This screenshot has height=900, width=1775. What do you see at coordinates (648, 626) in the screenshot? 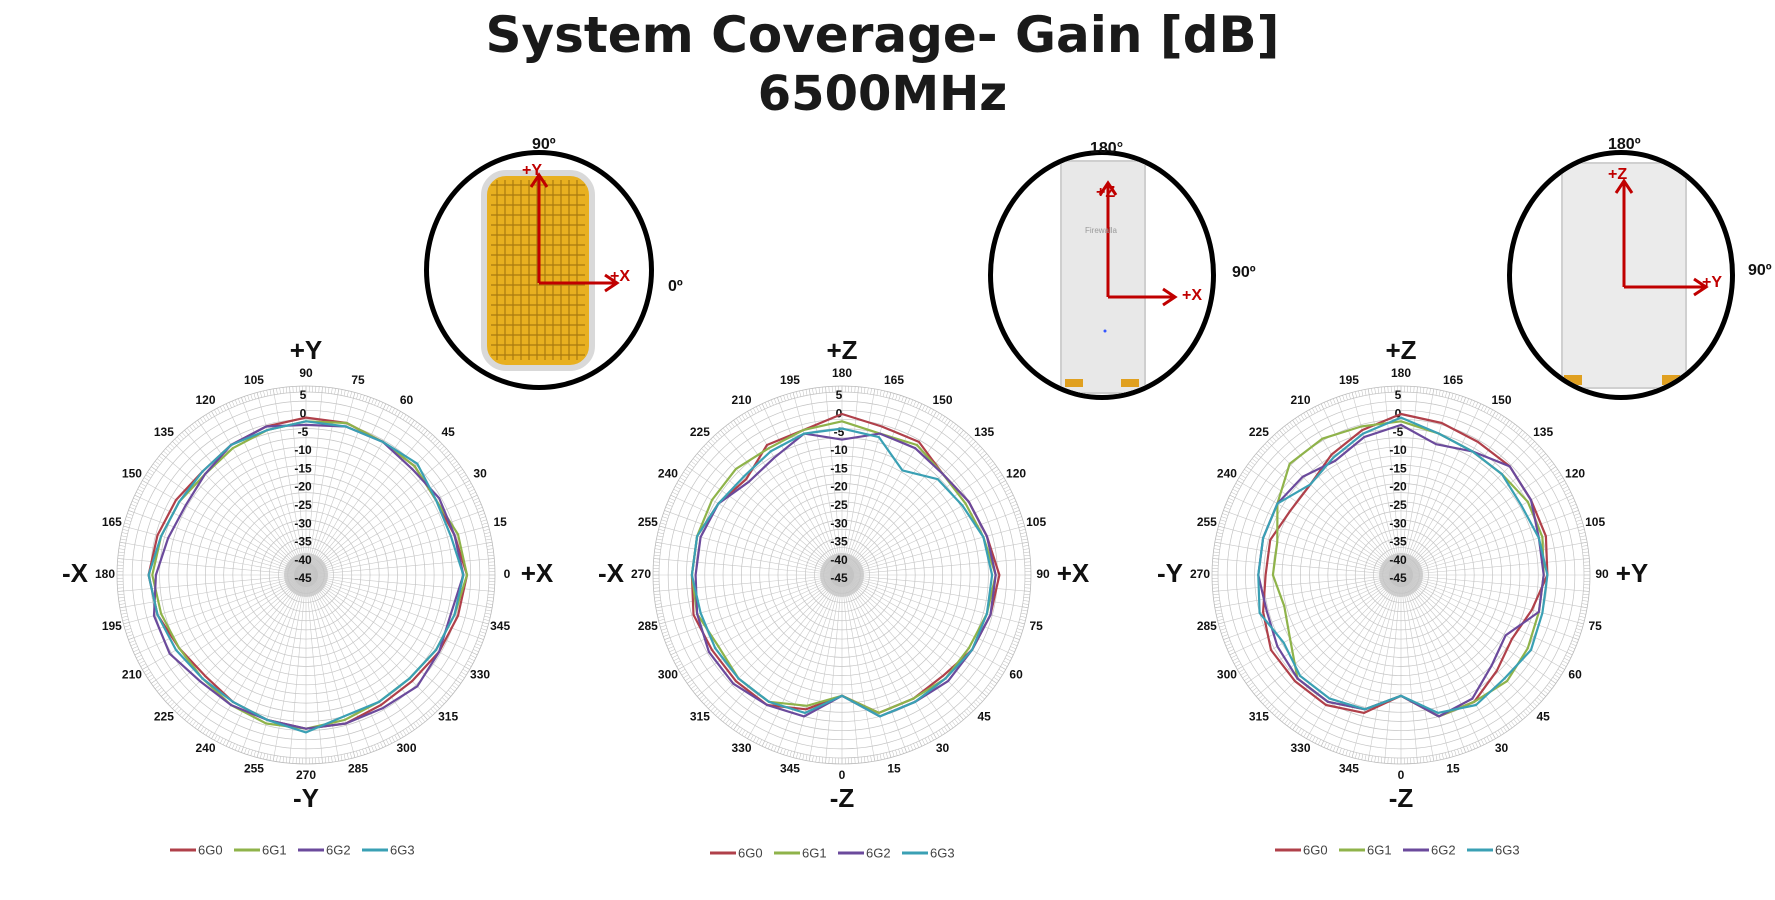
I see `angle-tick-label: 285` at bounding box center [648, 626].